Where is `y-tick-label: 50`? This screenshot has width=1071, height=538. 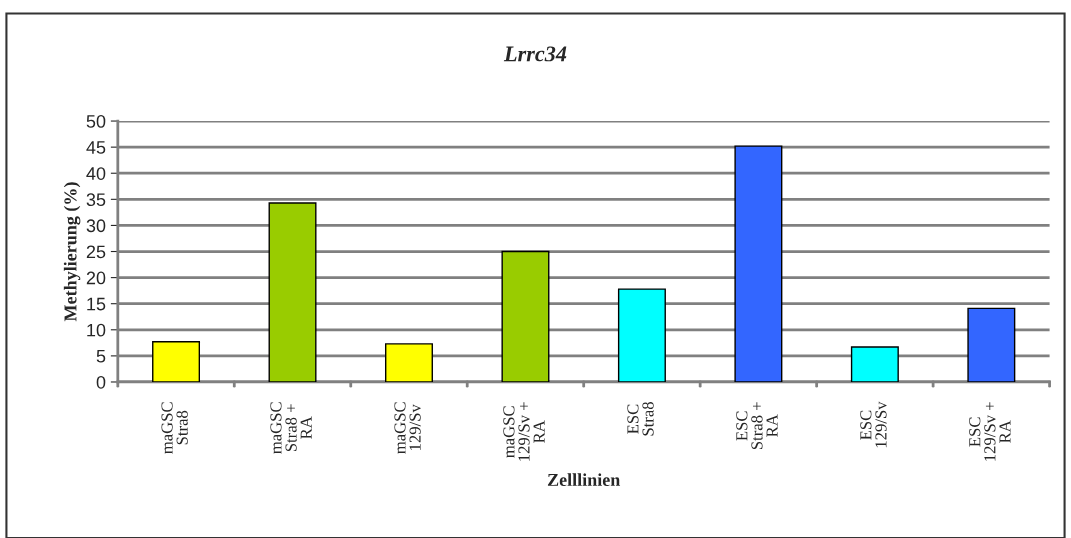
y-tick-label: 50 is located at coordinates (96, 121).